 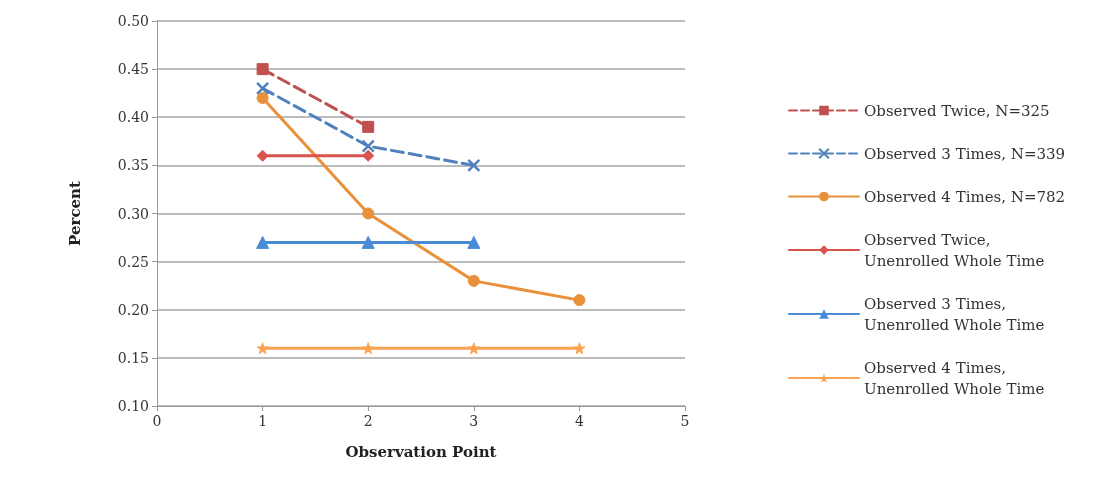 What do you see at coordinates (133, 357) in the screenshot?
I see `y-tick-label: 0.15` at bounding box center [133, 357].